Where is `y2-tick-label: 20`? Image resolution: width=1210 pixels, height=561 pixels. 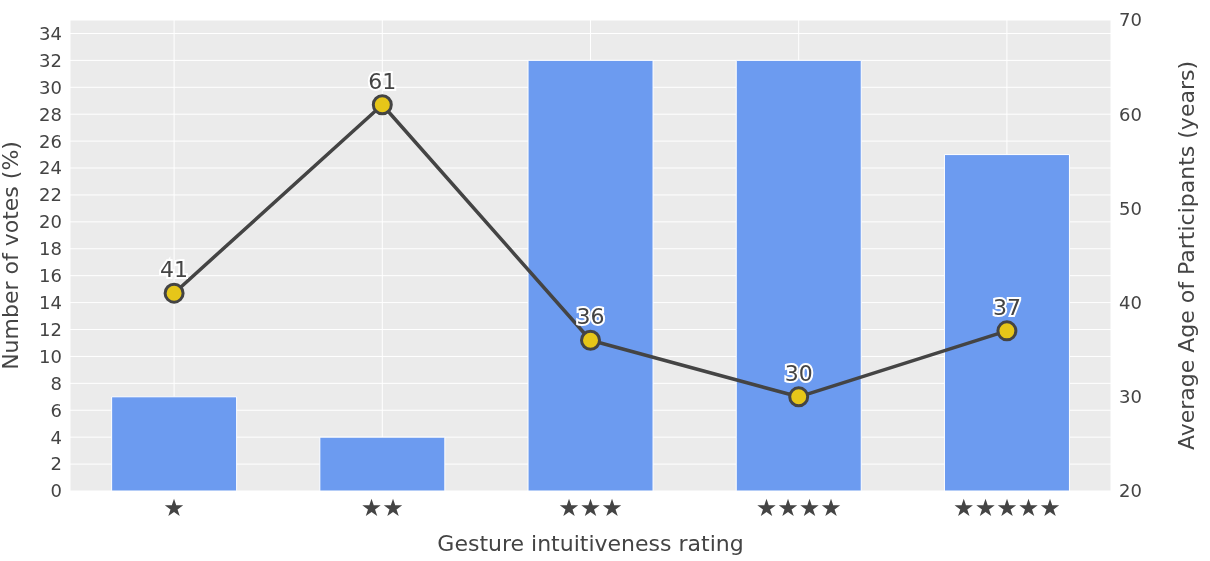
y2-tick-label: 20 is located at coordinates (1130, 491).